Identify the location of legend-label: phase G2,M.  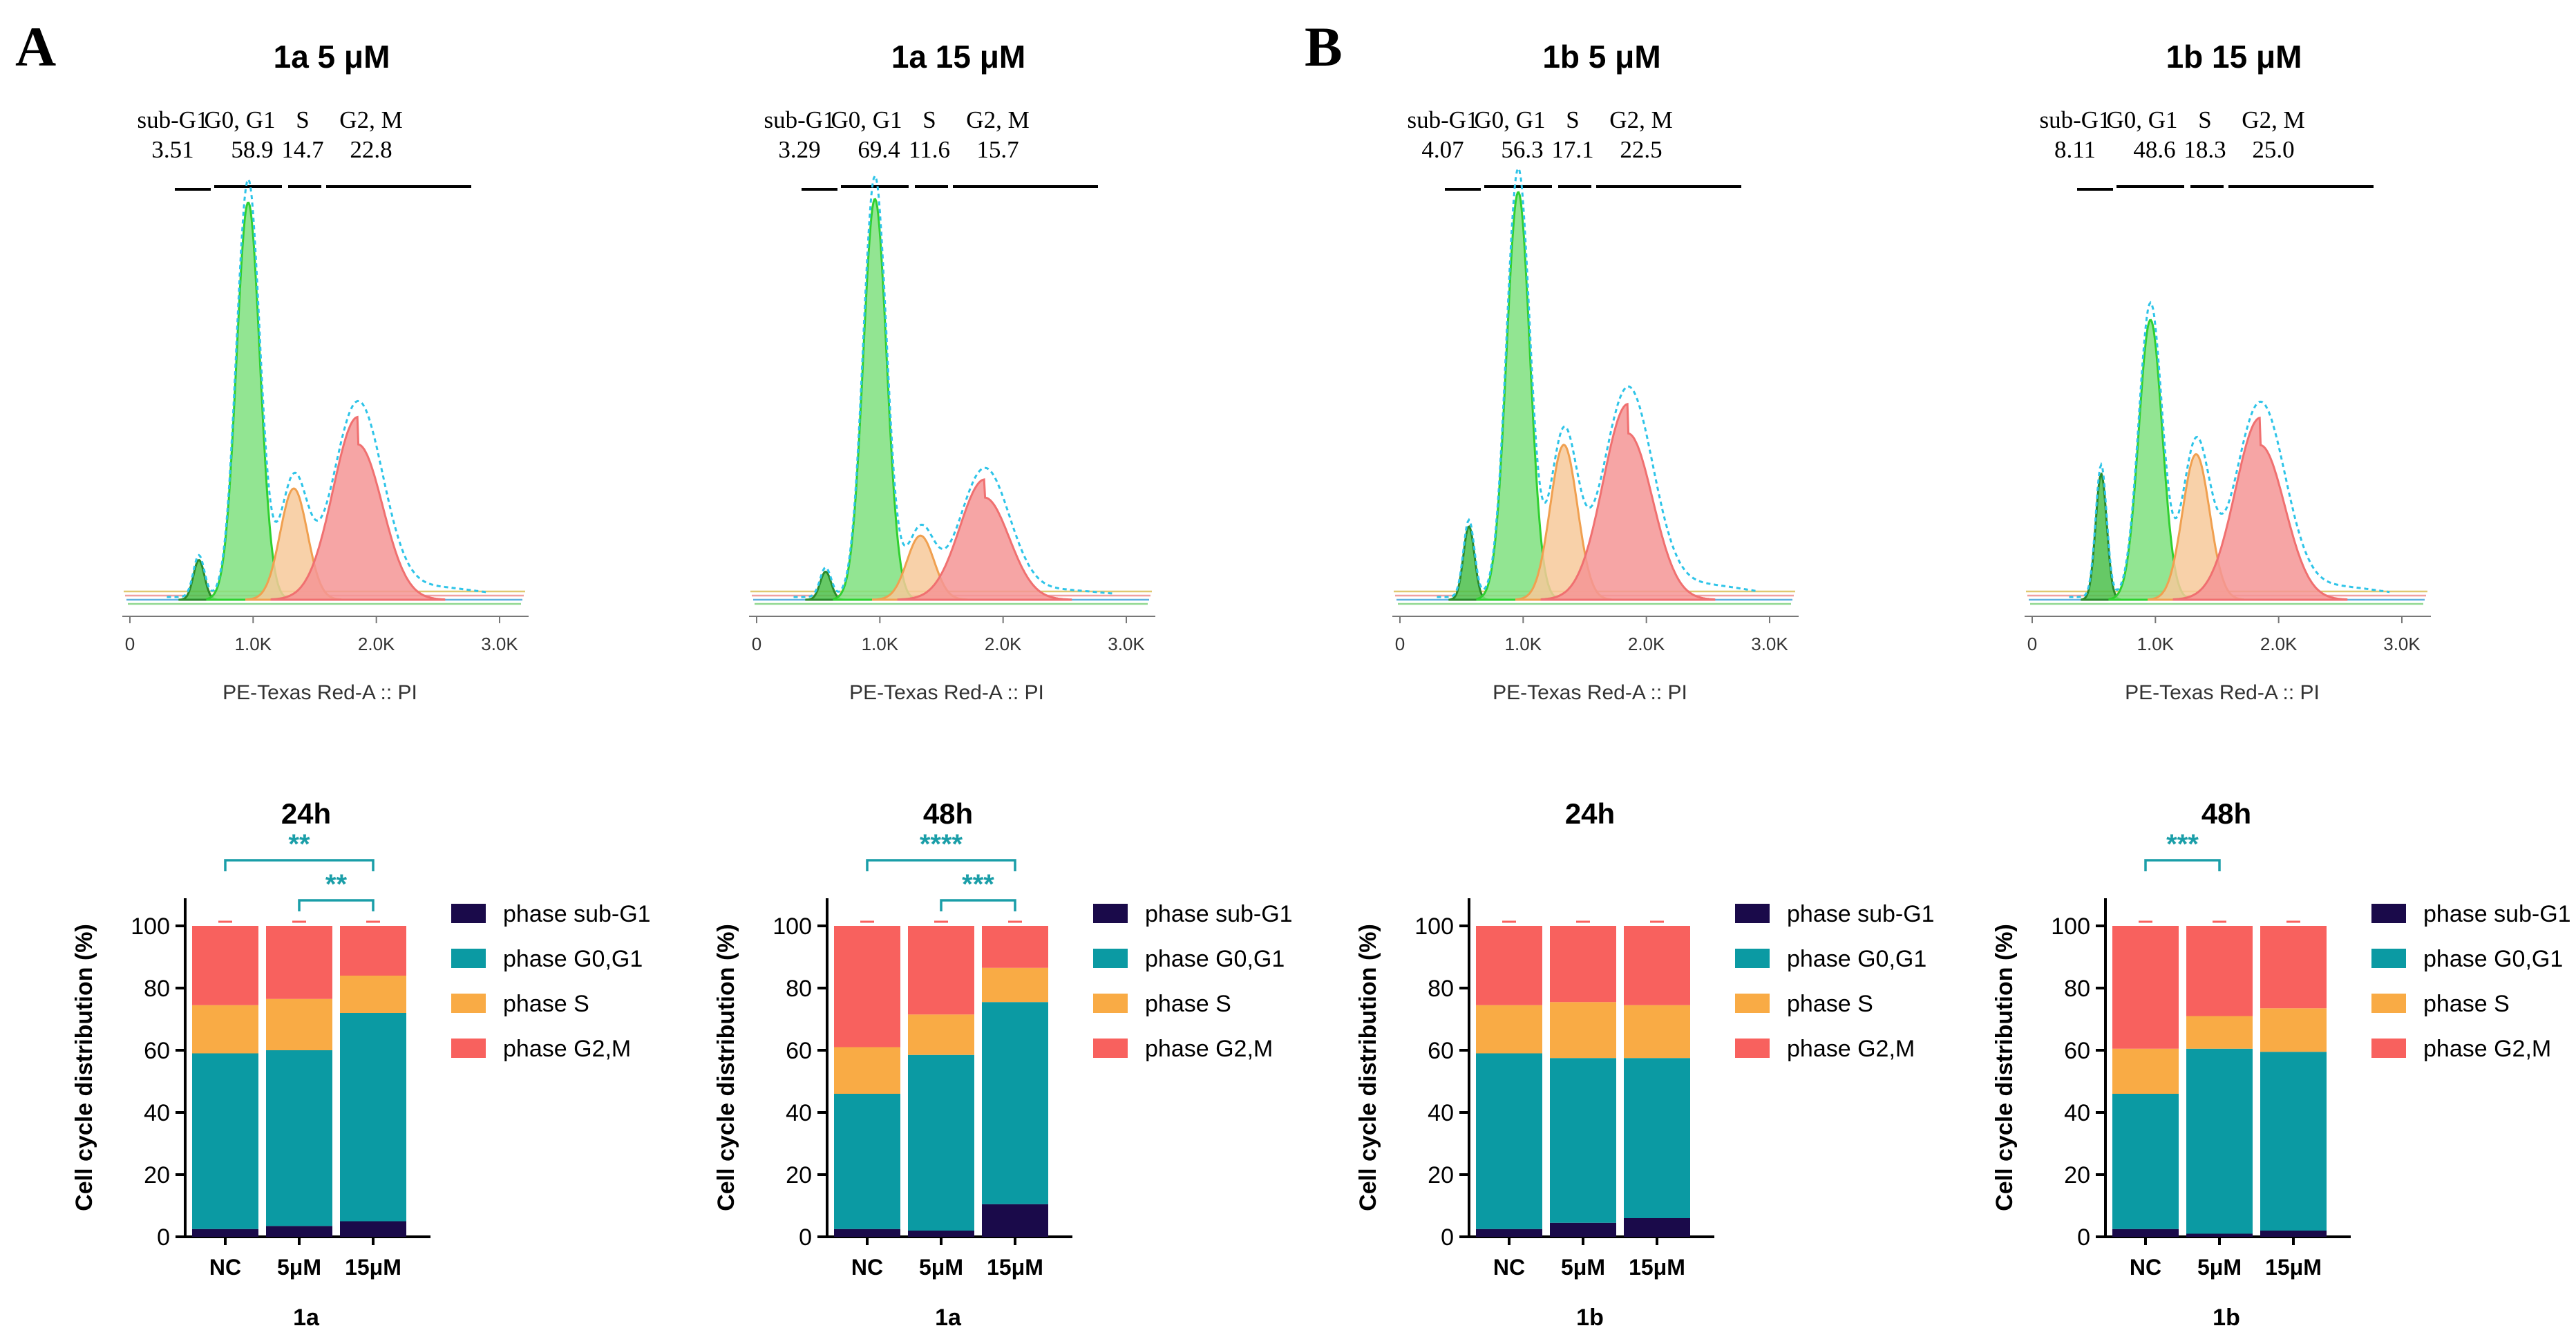
(1209, 1049).